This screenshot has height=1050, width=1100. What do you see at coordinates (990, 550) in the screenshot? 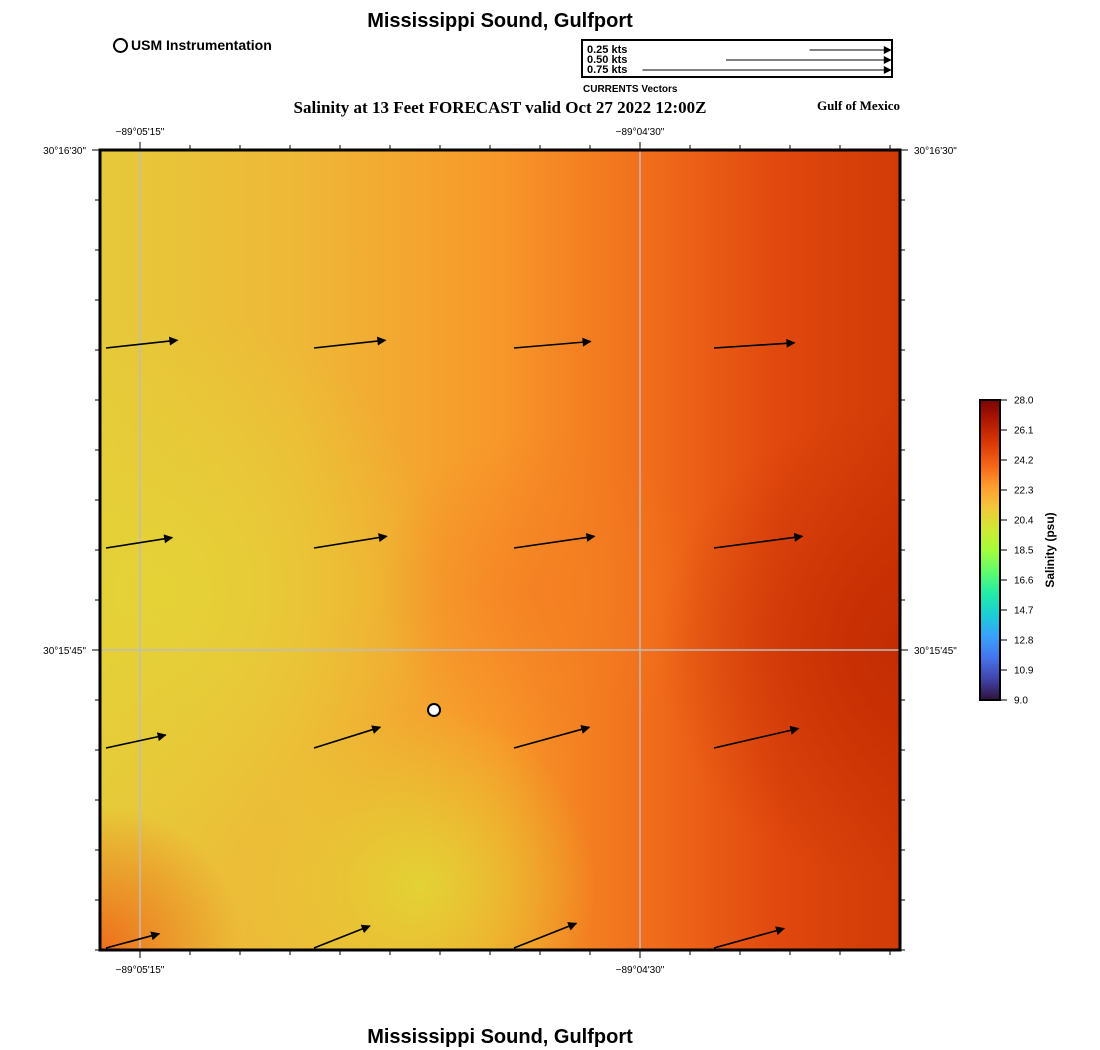
I see `colorbar-bar` at bounding box center [990, 550].